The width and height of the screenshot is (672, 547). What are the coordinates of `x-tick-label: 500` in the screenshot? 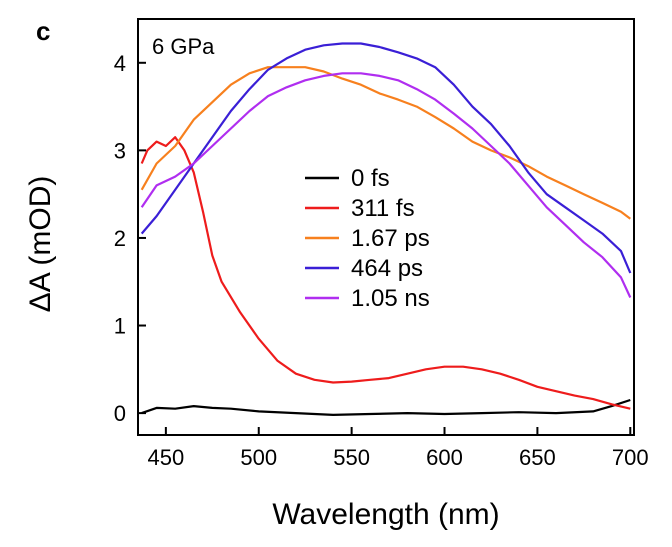 It's located at (258, 457).